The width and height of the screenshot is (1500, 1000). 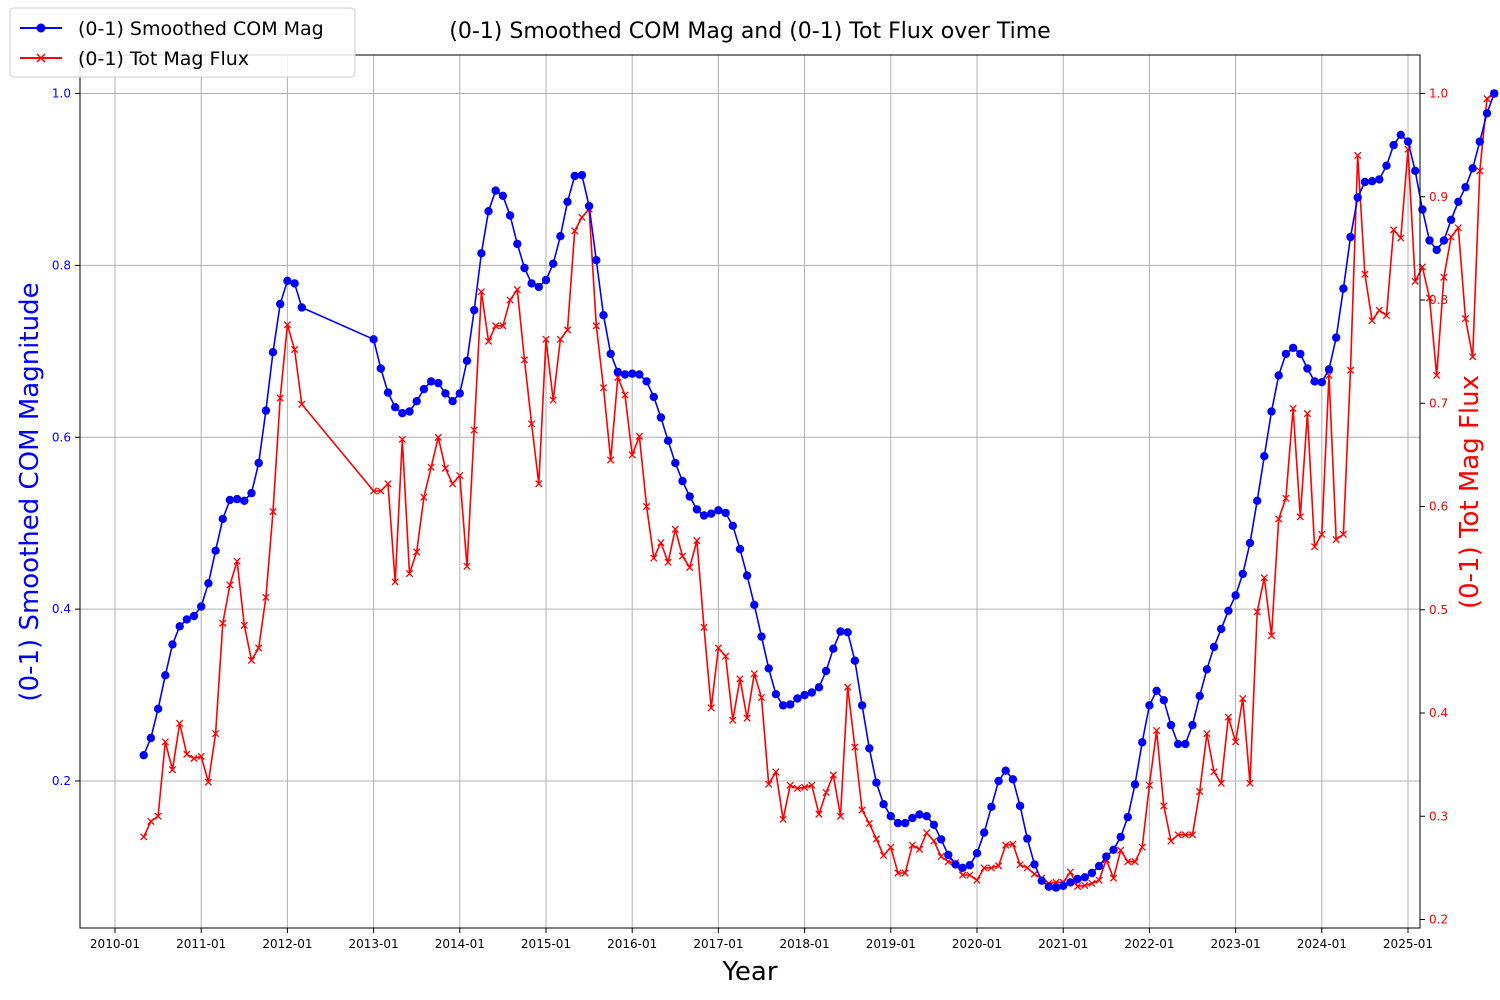 I want to click on y-left-tick-label: 0.4, so click(x=61, y=609).